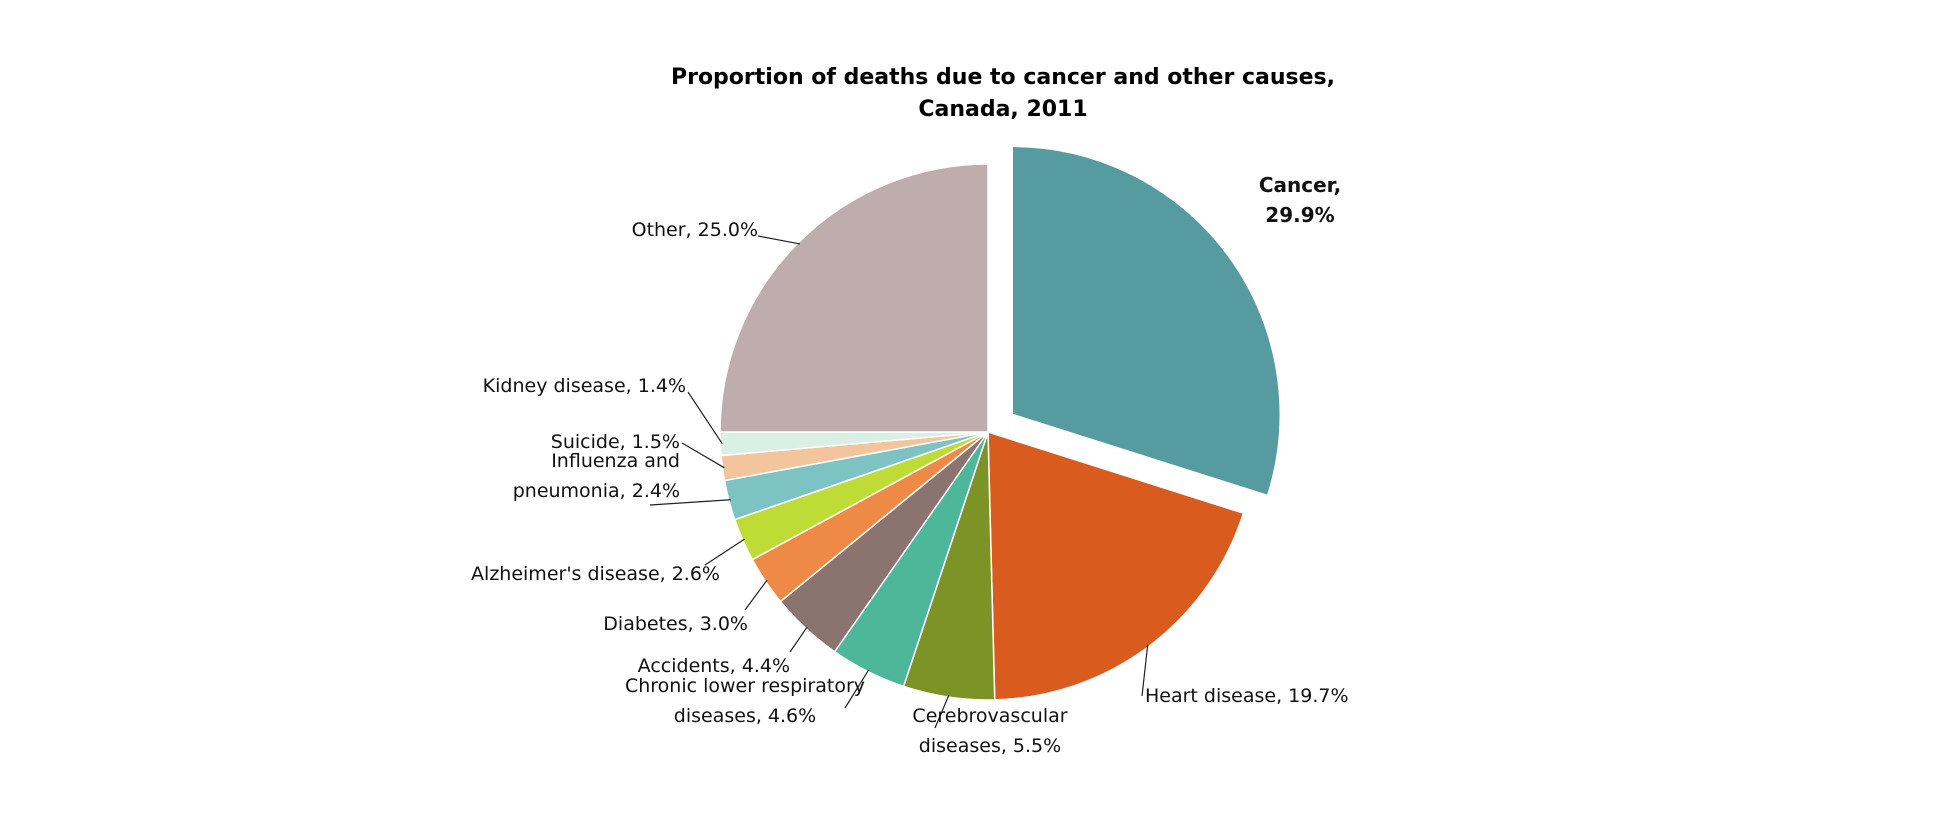  I want to click on slice-label: Heart disease, 19.7%, so click(1247, 696).